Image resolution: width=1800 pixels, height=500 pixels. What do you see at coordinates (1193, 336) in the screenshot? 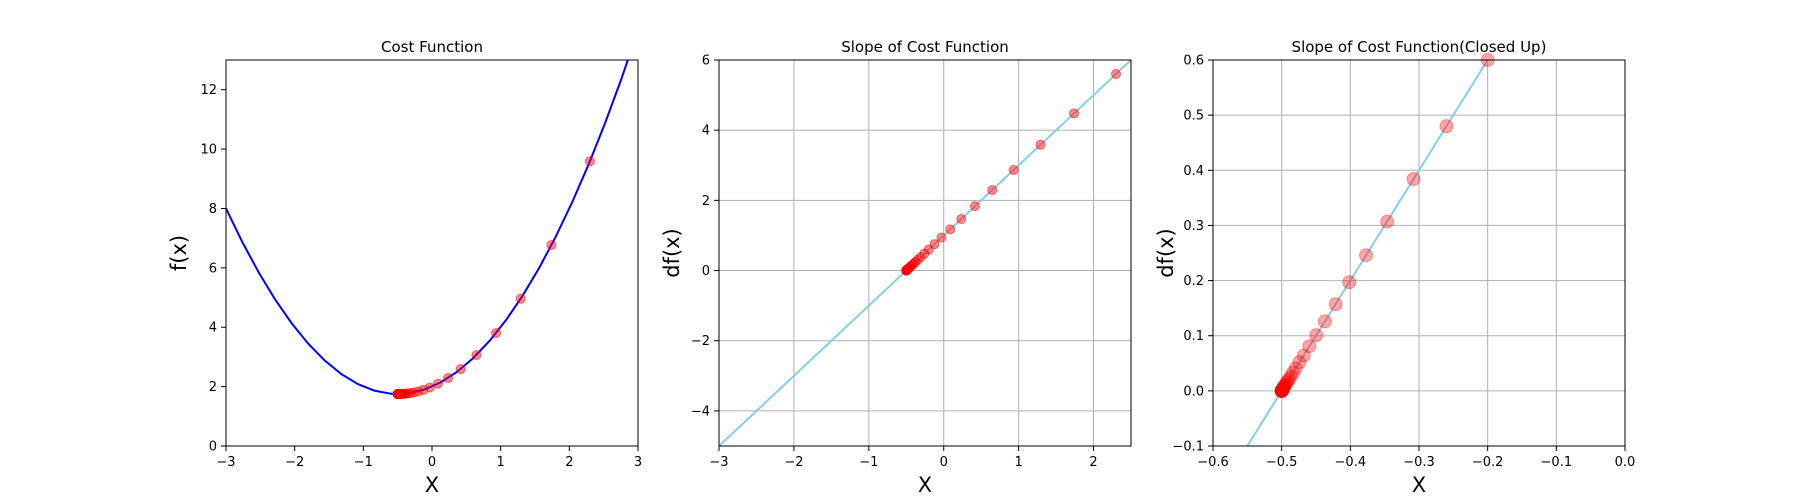
I see `y-tick-label: 0.1` at bounding box center [1193, 336].